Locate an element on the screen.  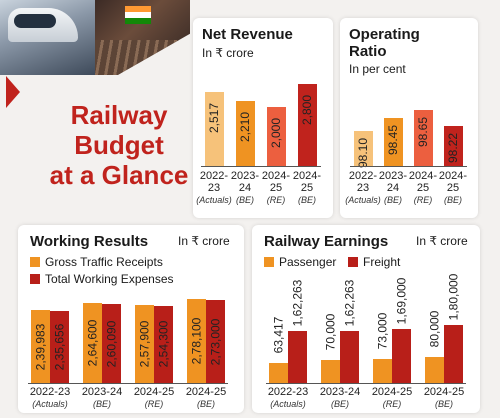
data-label: 2,57,900 is located at coordinates (144, 344).